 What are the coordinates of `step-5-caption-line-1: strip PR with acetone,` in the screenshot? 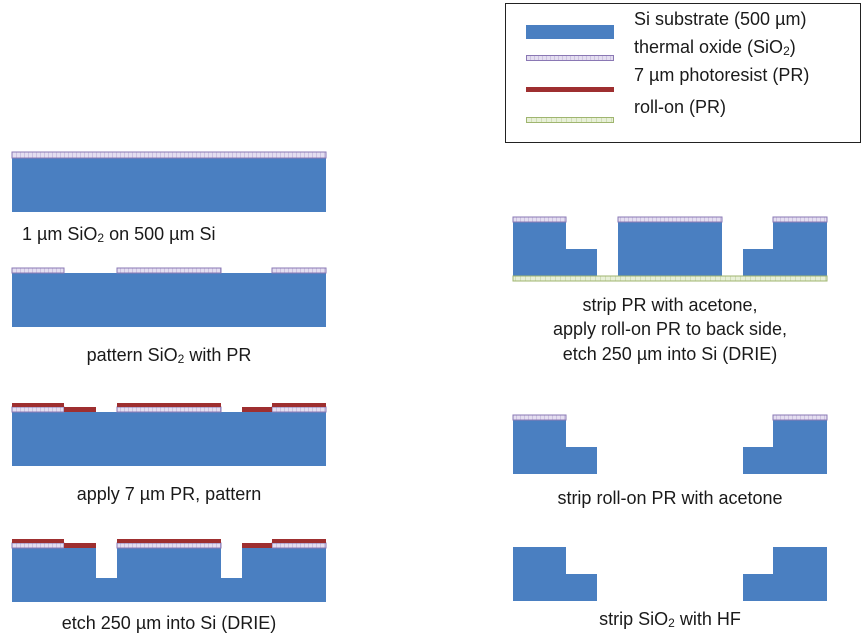 It's located at (670, 305).